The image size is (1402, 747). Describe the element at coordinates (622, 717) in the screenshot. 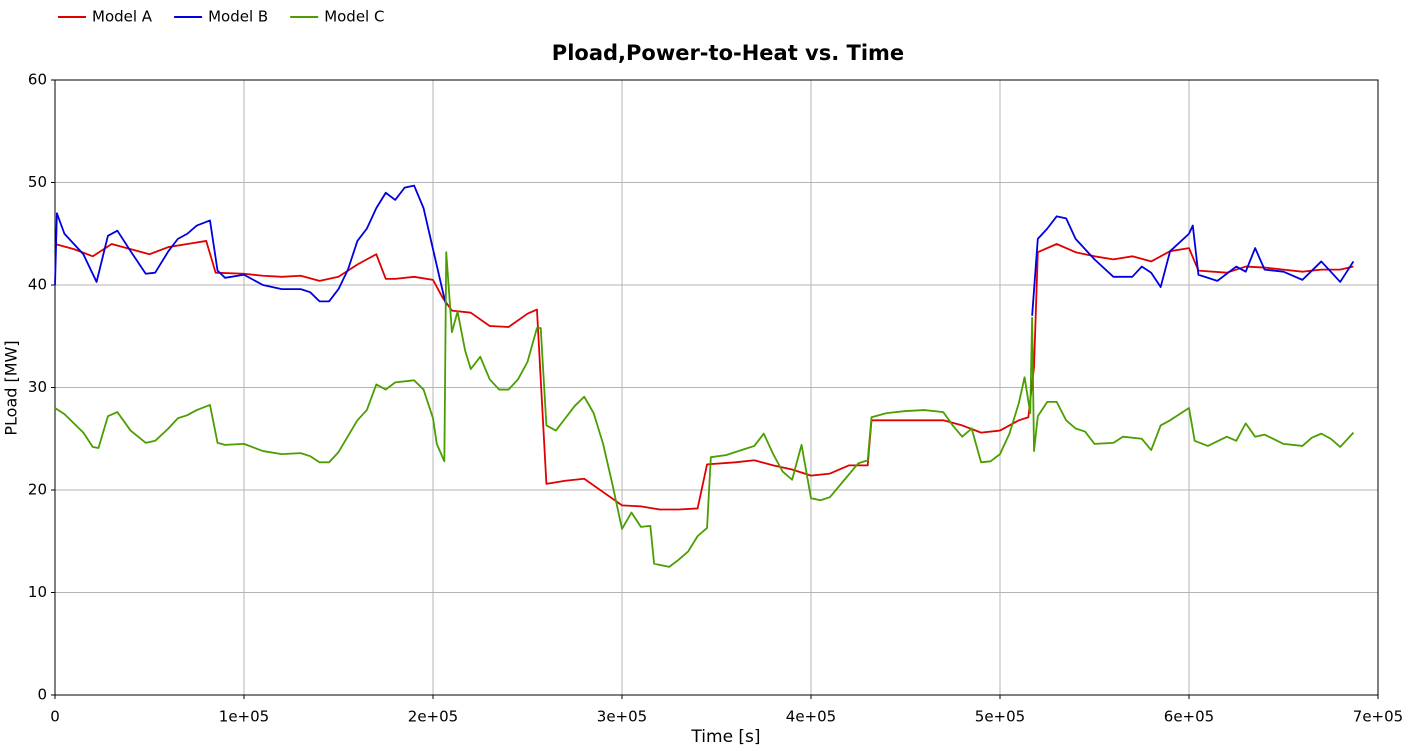

I see `x-tick-label: 3e+05` at that location.